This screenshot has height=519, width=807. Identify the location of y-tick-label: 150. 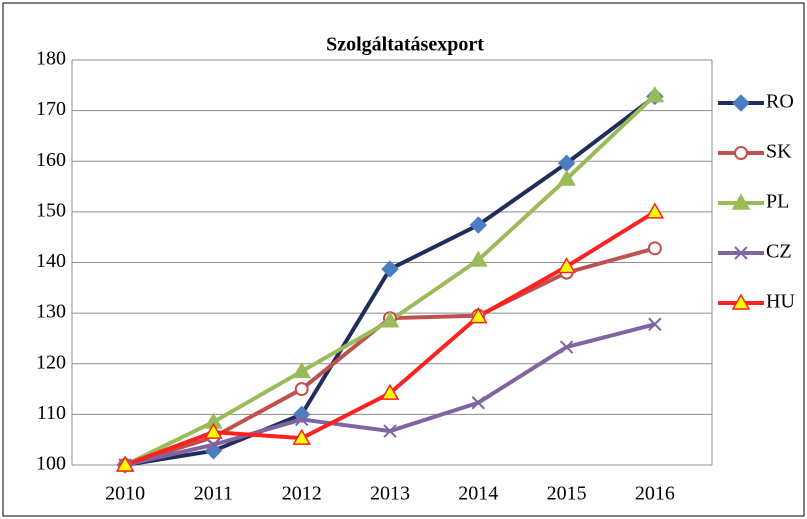
(51, 210).